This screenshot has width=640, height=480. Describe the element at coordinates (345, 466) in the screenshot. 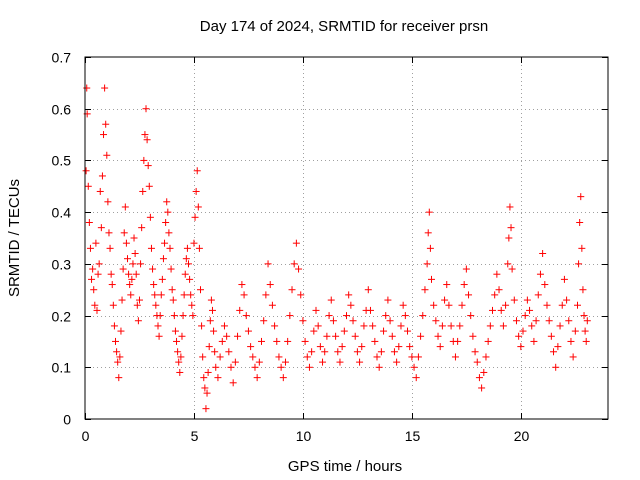

I see `x-axis-label: GPS time / hours` at that location.